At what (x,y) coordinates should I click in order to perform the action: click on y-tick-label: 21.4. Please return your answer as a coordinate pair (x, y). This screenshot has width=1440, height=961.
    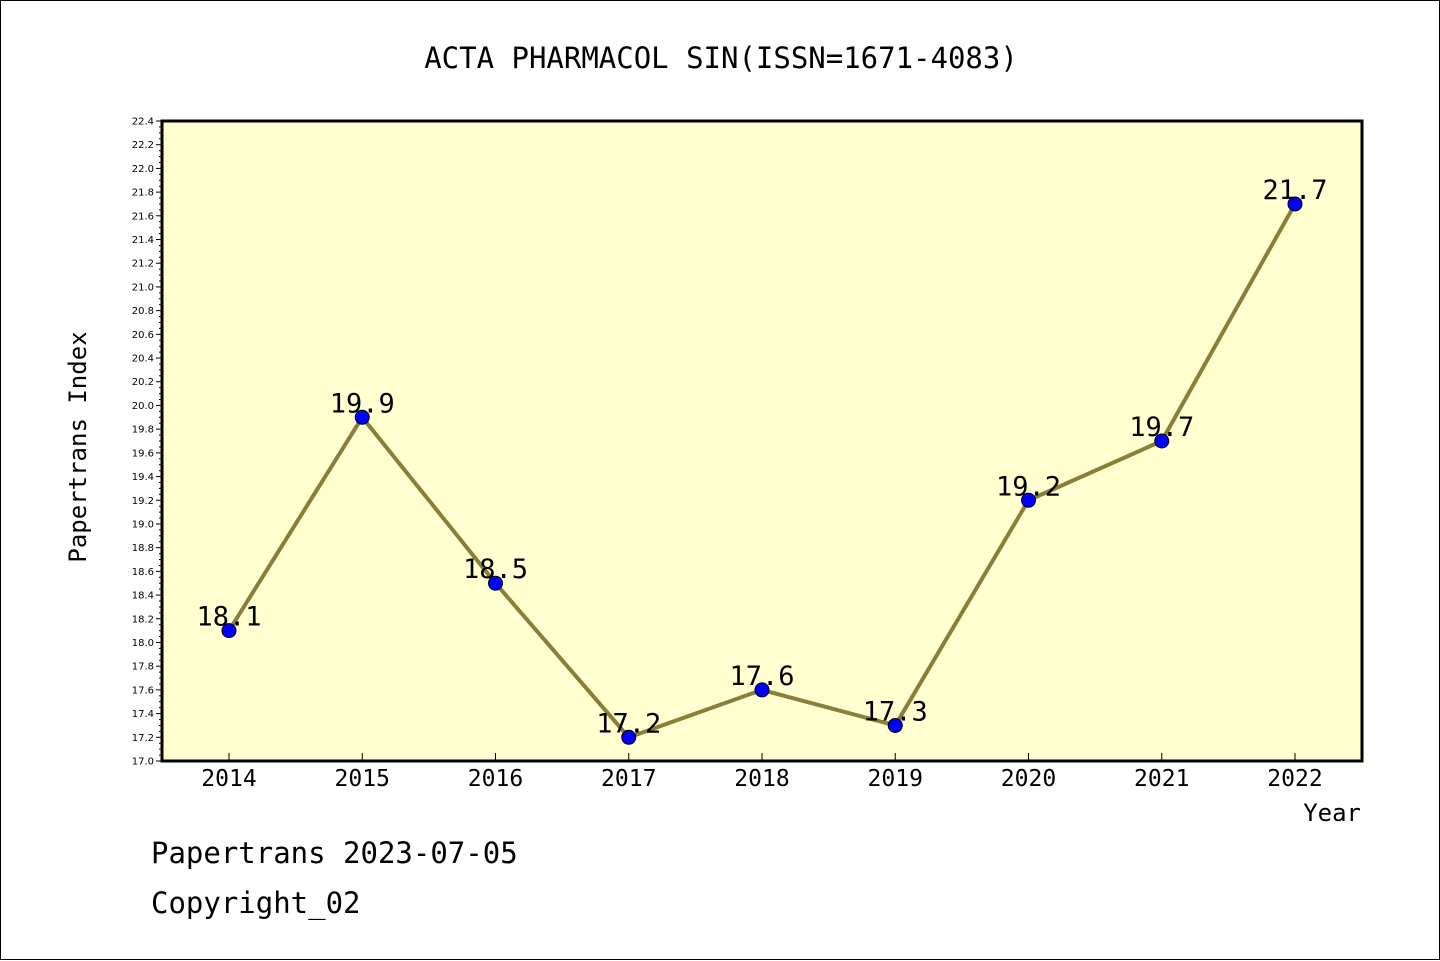
    Looking at the image, I should click on (143, 240).